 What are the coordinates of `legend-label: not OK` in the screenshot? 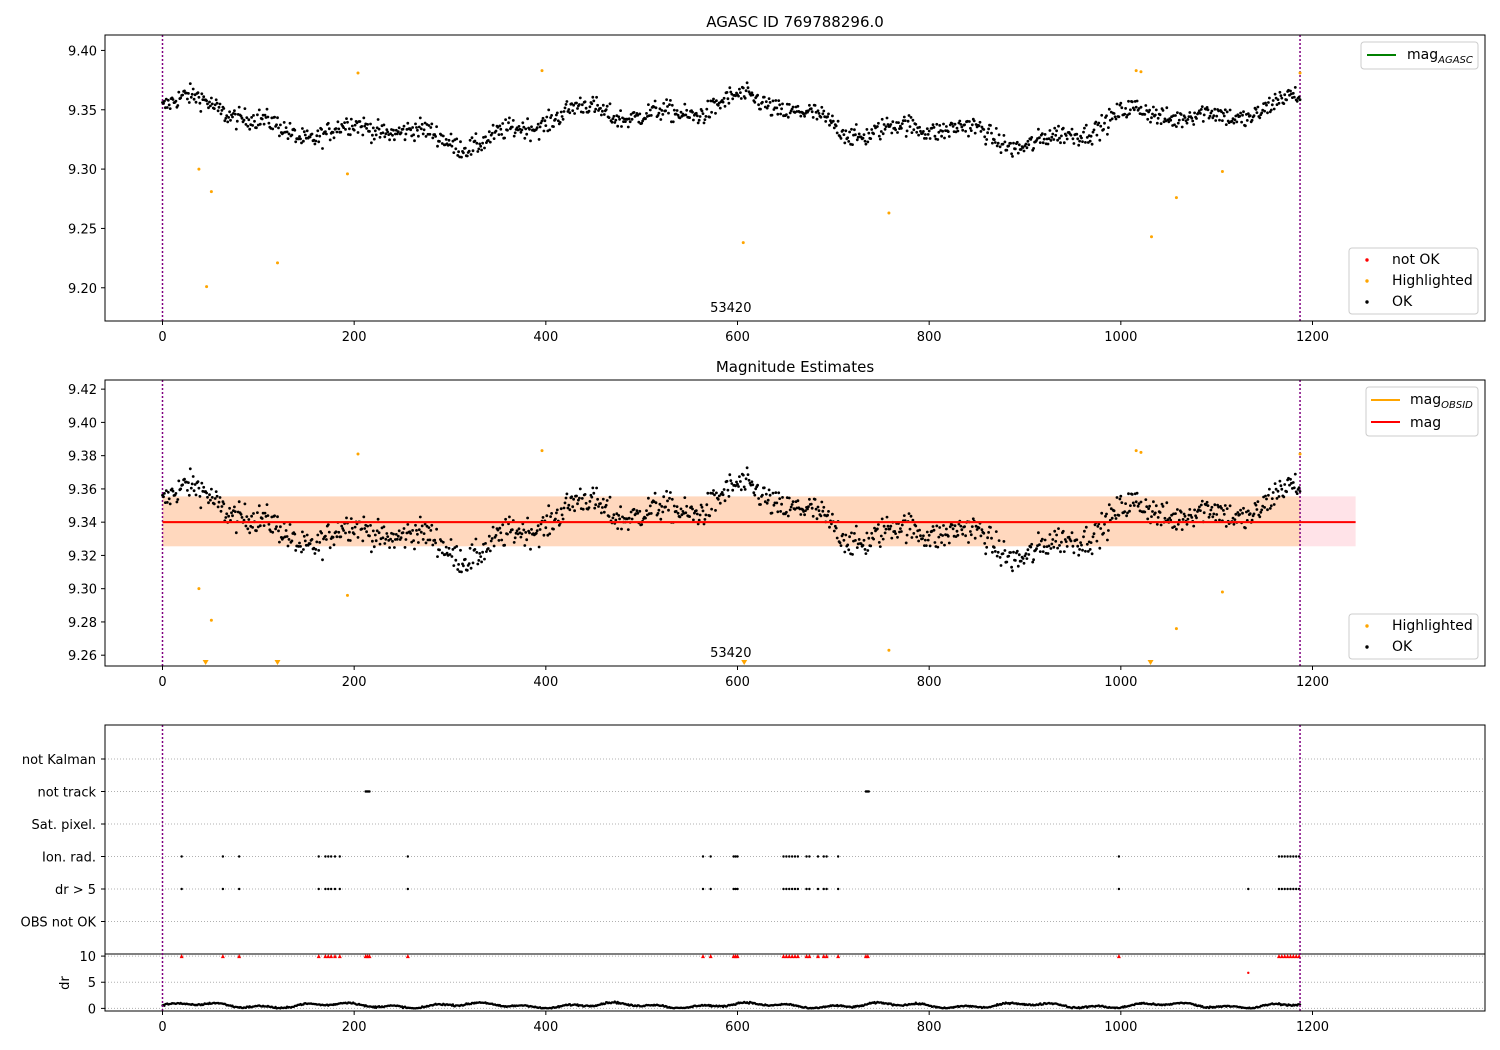 It's located at (1416, 260).